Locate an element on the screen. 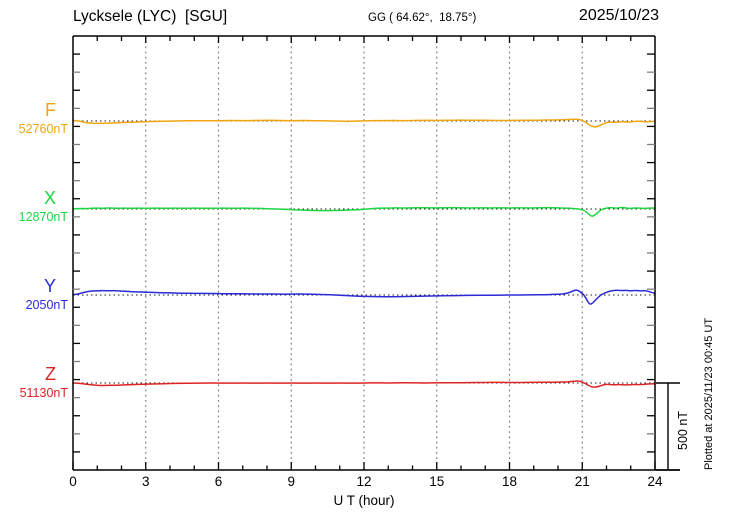 This screenshot has height=520, width=730. channel-label-x: X 12870nT is located at coordinates (36, 206).